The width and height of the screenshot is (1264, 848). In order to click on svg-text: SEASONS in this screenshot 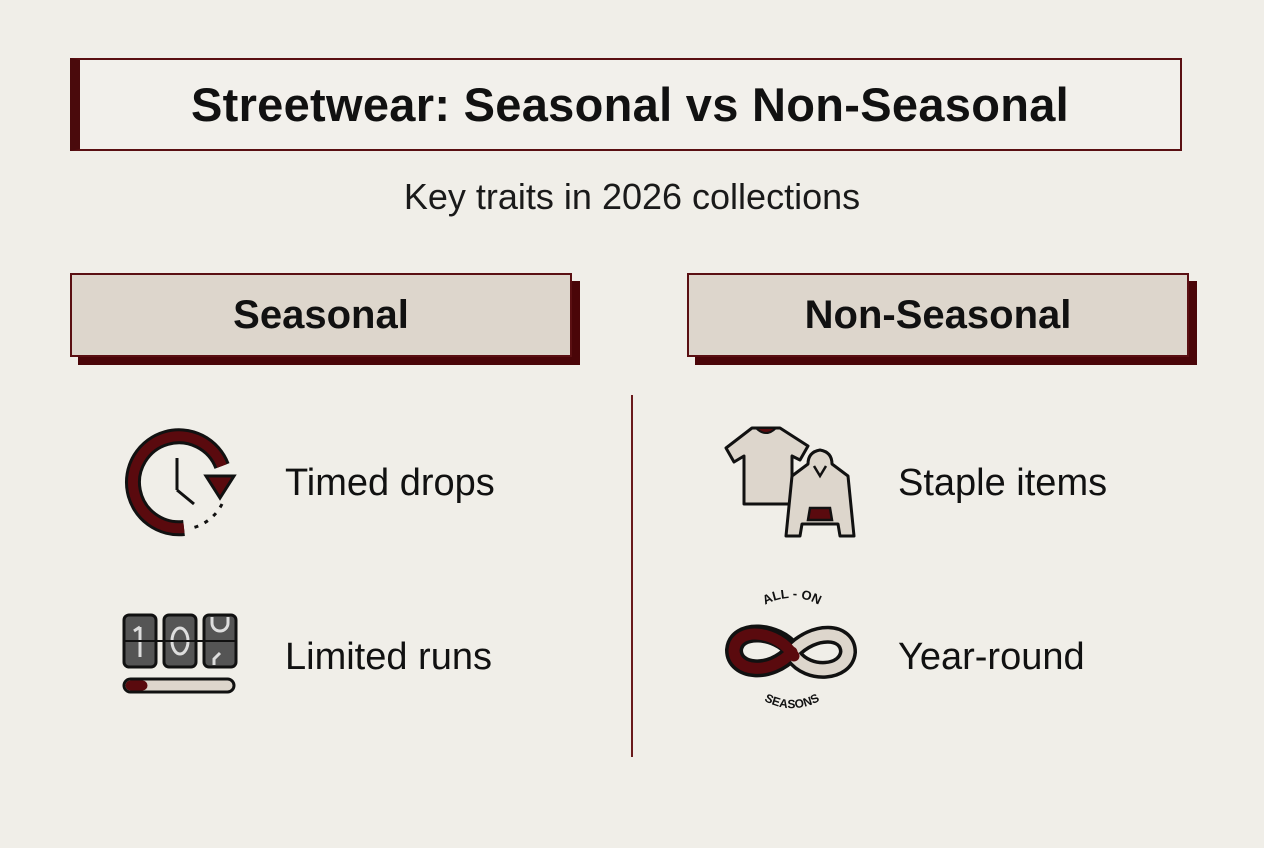, I will do `click(792, 701)`.